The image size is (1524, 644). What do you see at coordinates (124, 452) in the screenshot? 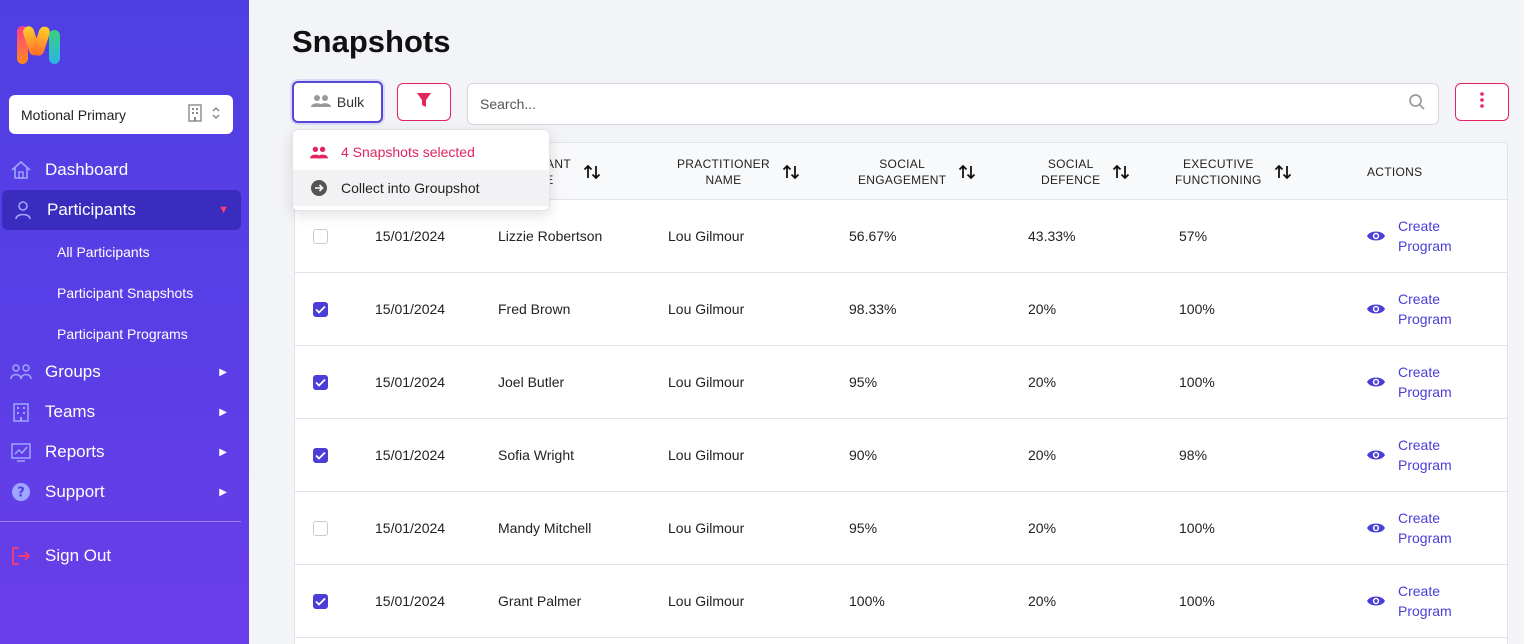
I see `nav-reports: Reports ▶` at bounding box center [124, 452].